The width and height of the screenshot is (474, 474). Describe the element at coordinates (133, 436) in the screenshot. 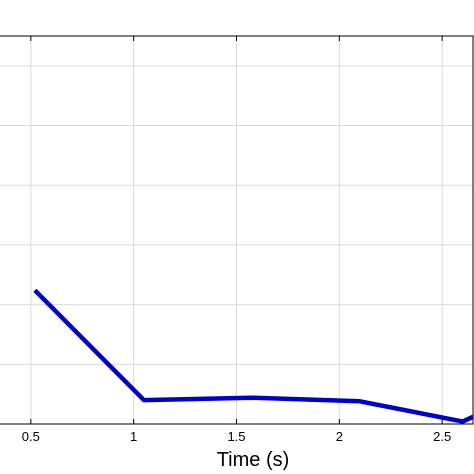

I see `x-tick-label: 1` at that location.